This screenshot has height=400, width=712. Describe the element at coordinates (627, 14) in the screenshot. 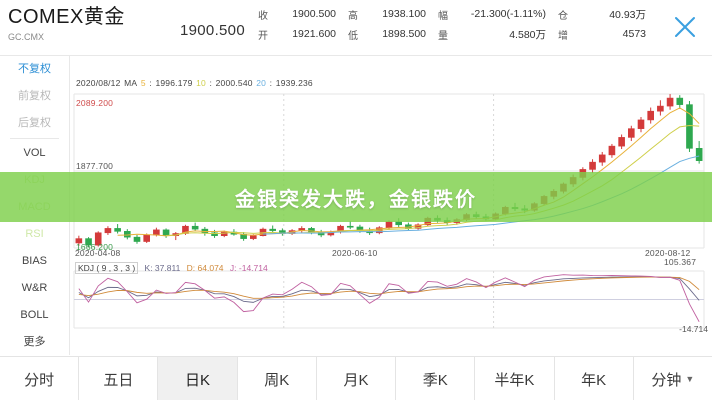

I see `quote-value-position: 40.93万` at that location.